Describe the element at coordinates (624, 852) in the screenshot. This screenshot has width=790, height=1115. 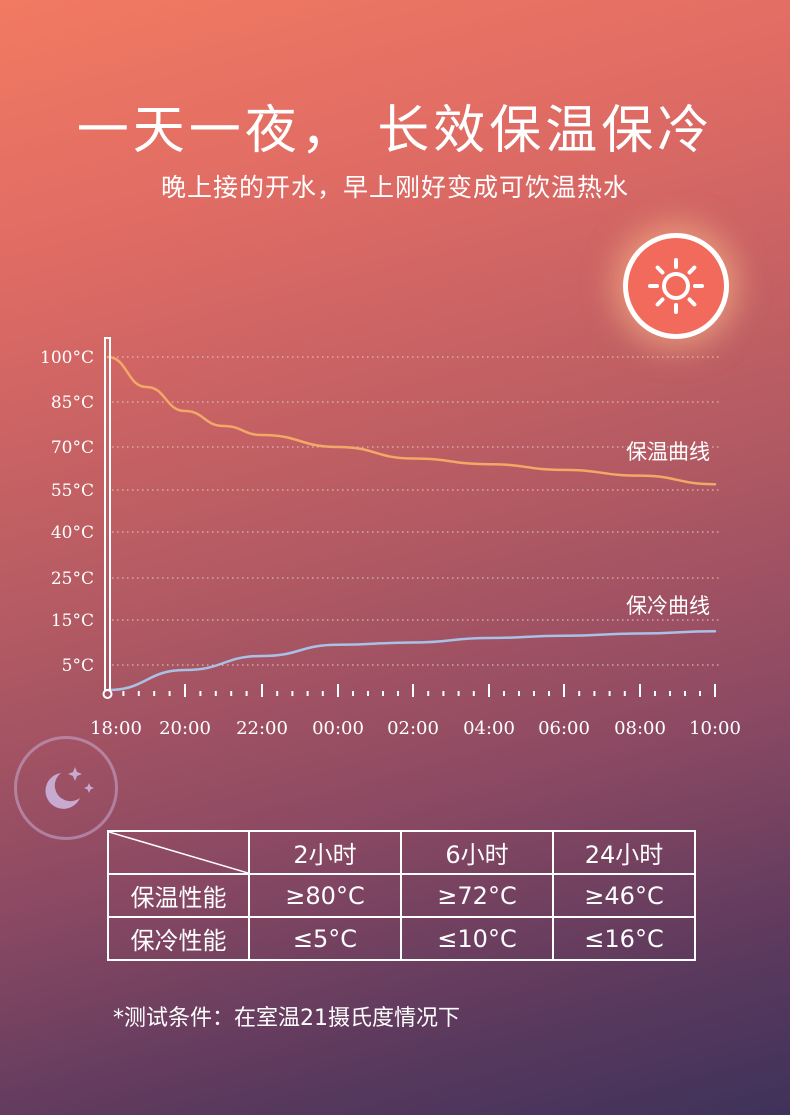
I see `table-header-24h: 24小时` at that location.